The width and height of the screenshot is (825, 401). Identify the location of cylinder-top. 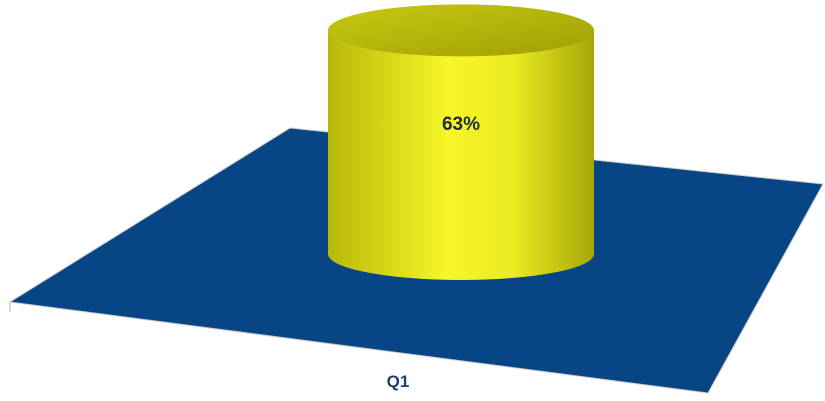
(461, 30).